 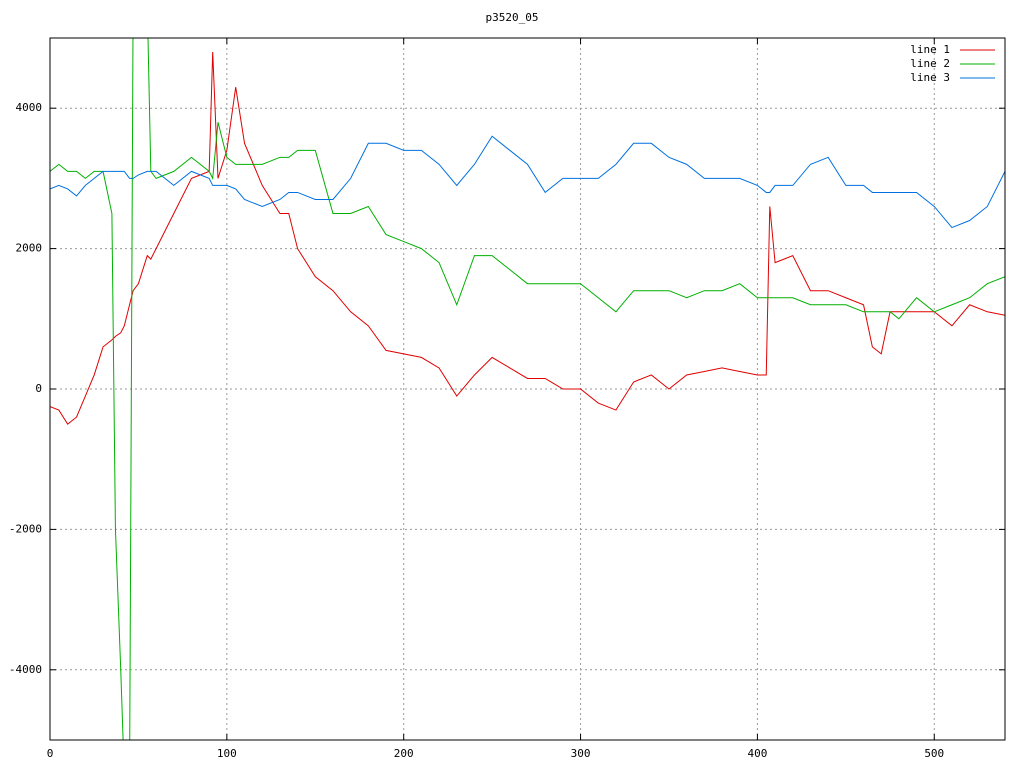 I want to click on x-tick-label: 200, so click(x=404, y=753).